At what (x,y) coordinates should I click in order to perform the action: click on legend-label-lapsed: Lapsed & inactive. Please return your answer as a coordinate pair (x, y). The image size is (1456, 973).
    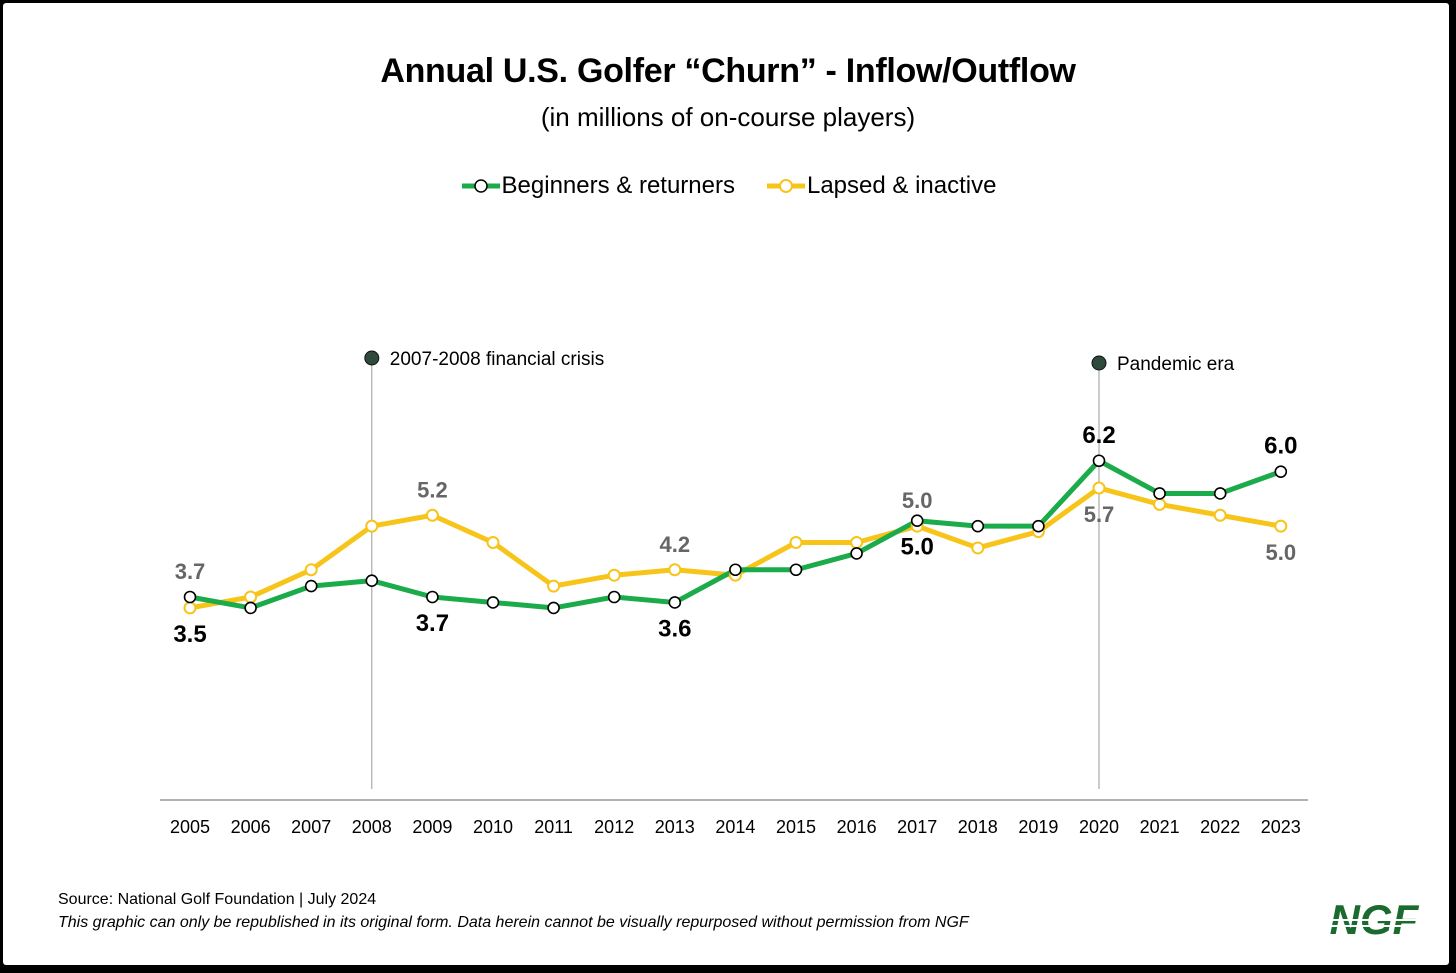
    Looking at the image, I should click on (901, 185).